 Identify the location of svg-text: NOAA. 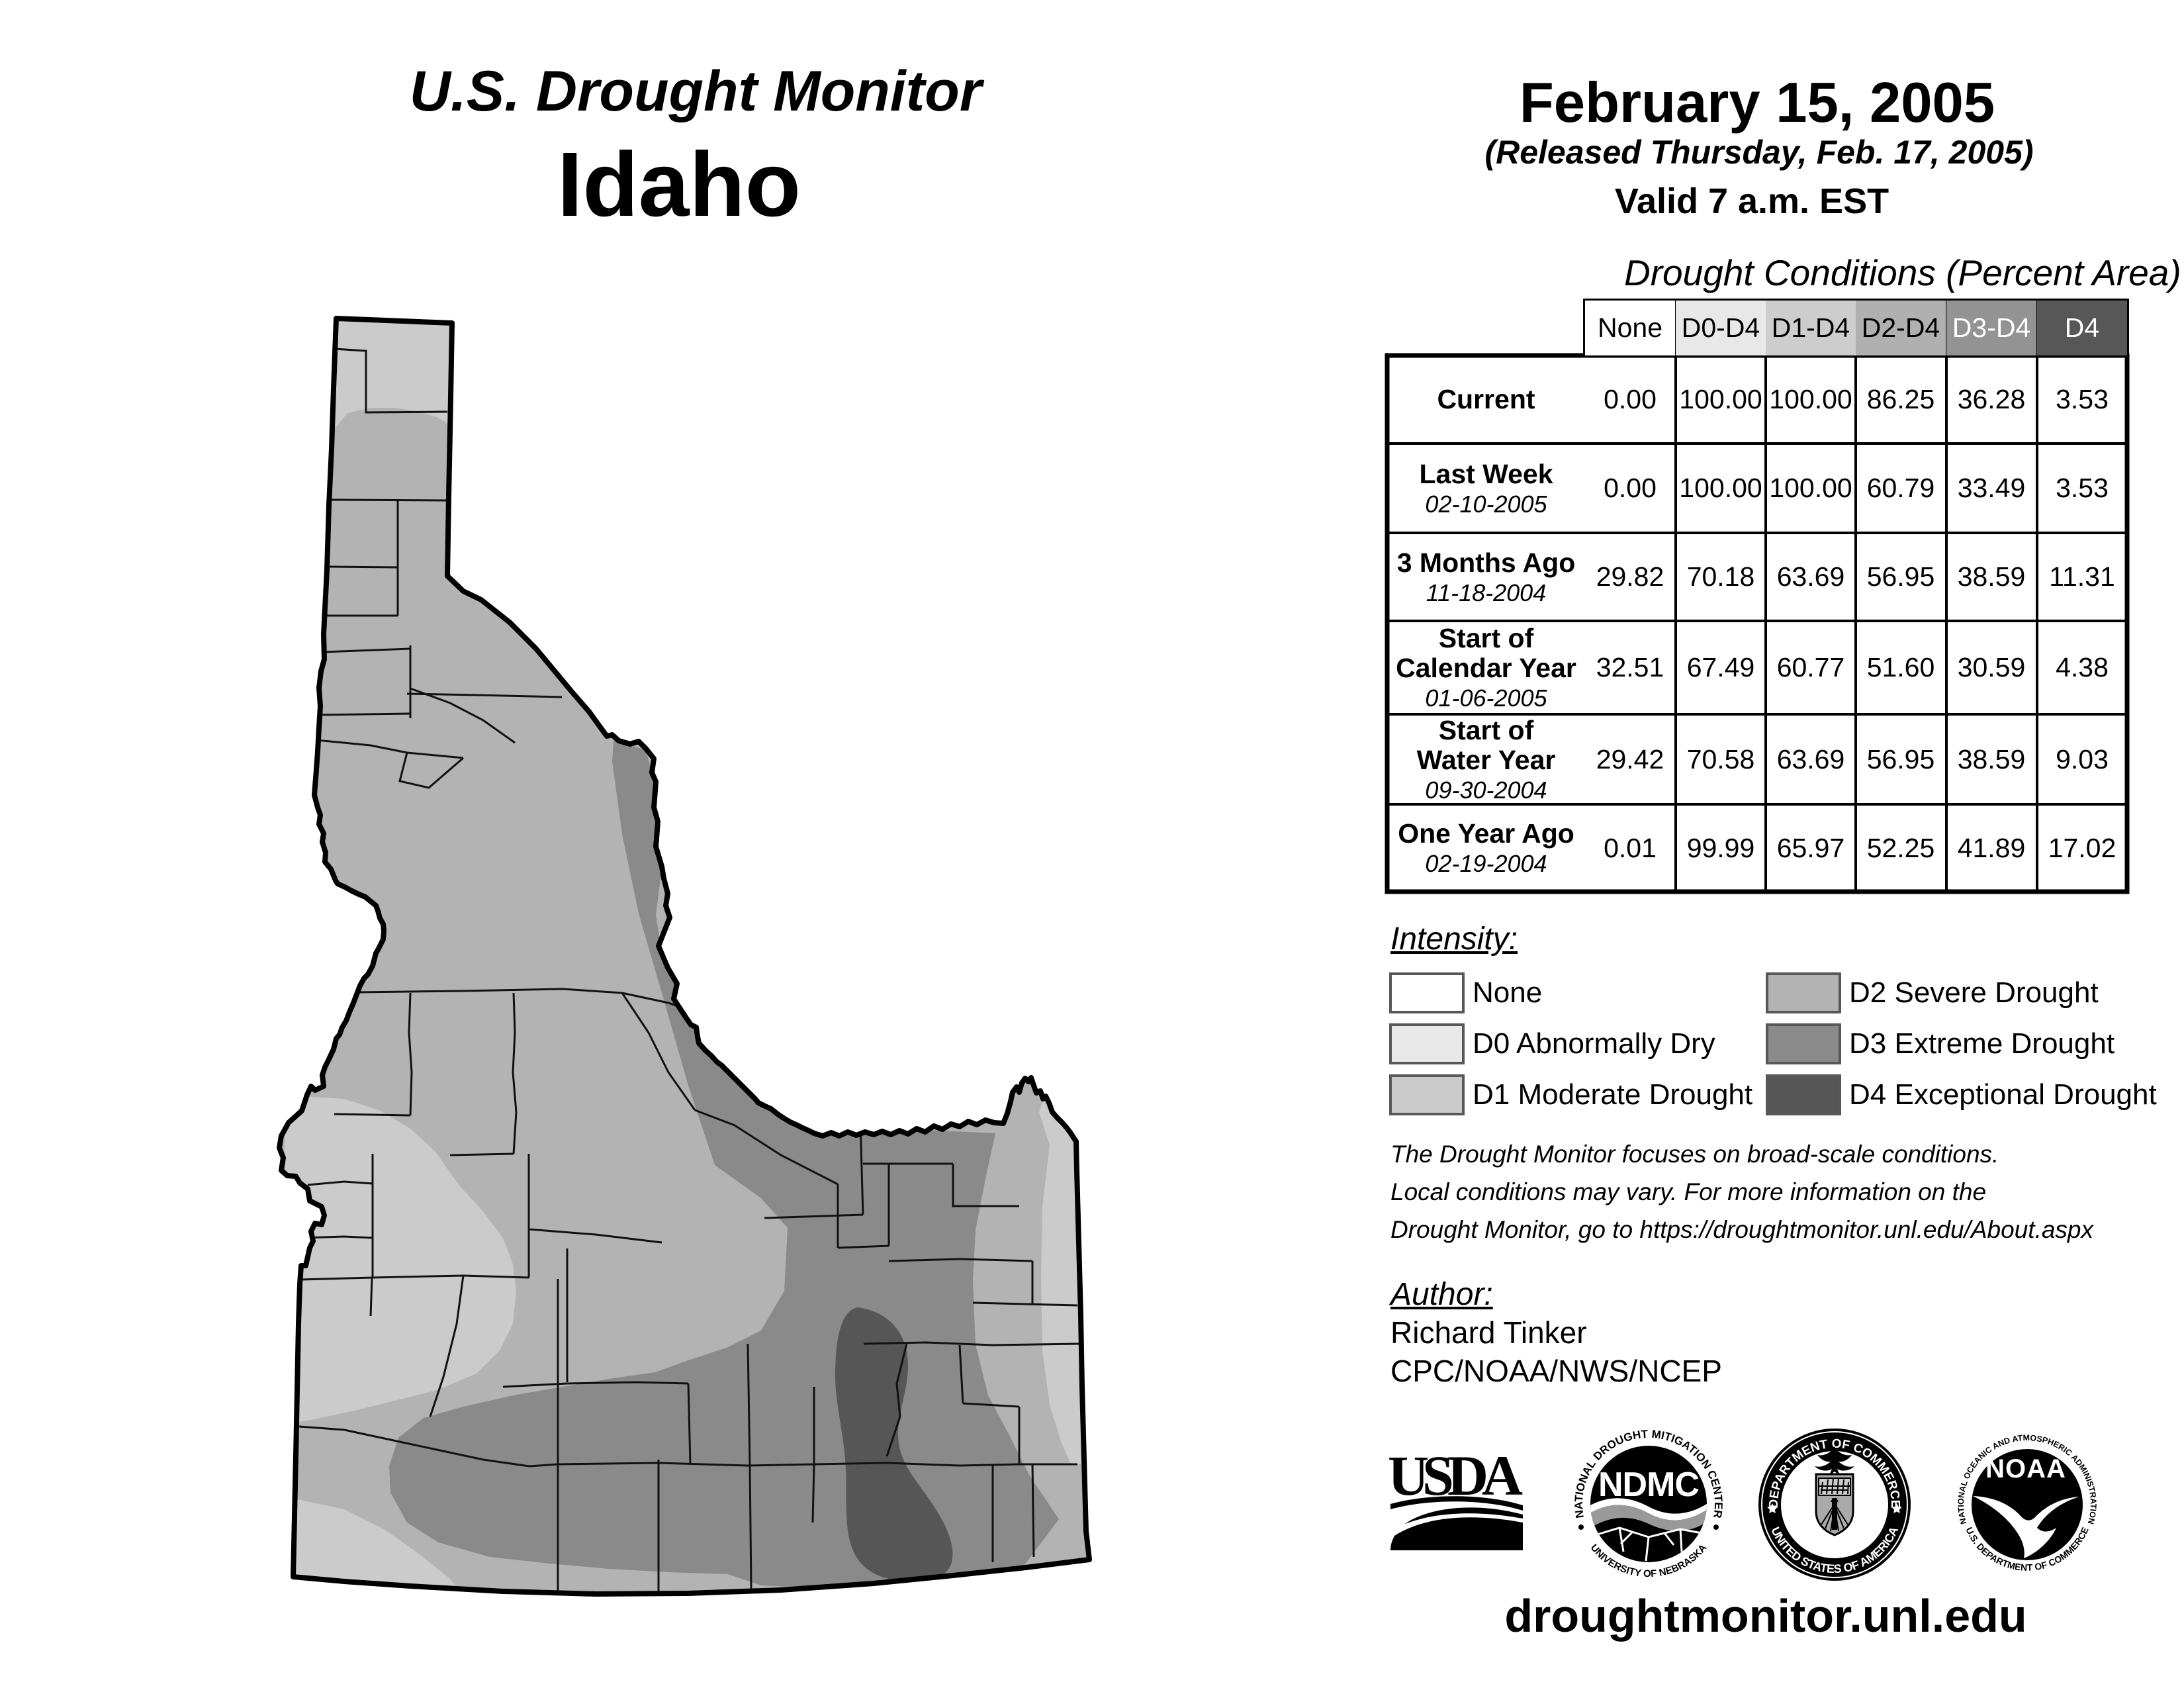
(2025, 1468).